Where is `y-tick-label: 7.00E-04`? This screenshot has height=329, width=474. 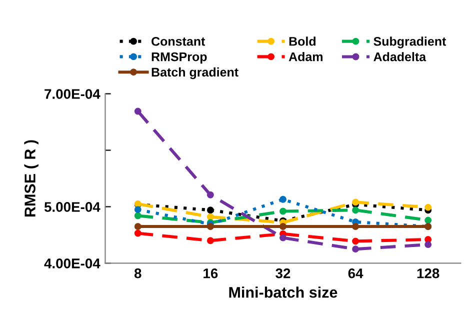 y-tick-label: 7.00E-04 is located at coordinates (72, 94).